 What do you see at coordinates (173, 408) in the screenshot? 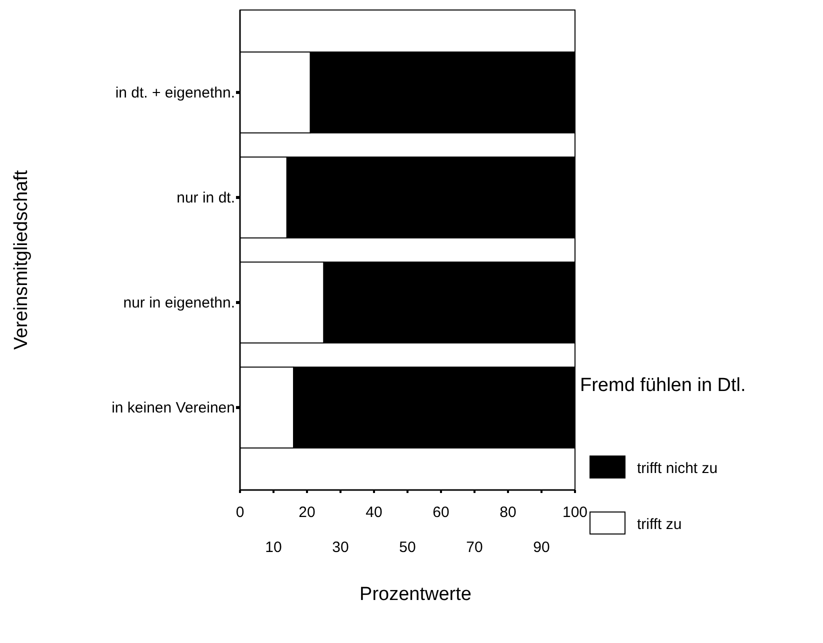
I see `y-tick-label: in keinen Vereinen` at bounding box center [173, 408].